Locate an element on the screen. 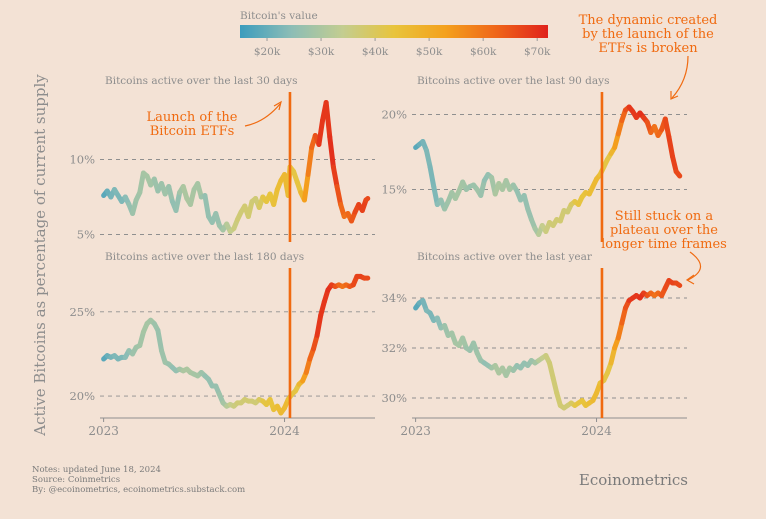 The width and height of the screenshot is (766, 519). plateau-annotation-line: longer time frames is located at coordinates (664, 244).